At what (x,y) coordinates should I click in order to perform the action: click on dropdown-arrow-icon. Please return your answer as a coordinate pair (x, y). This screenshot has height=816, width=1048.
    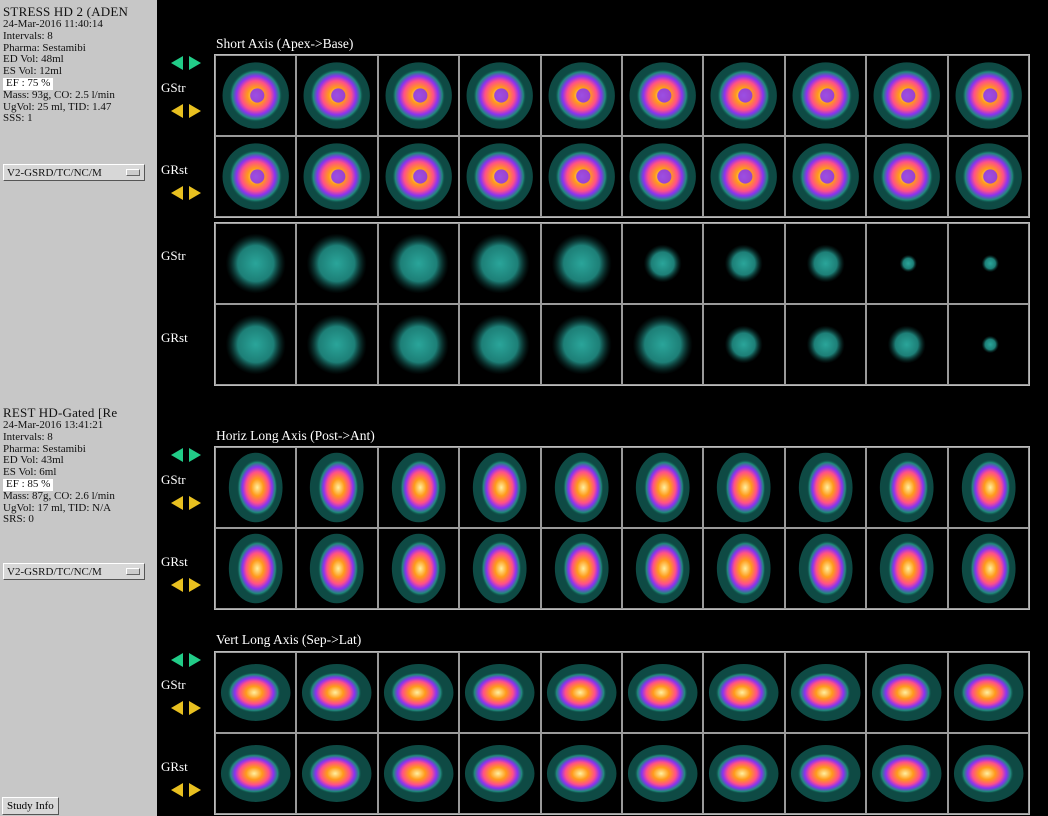
    Looking at the image, I should click on (133, 571).